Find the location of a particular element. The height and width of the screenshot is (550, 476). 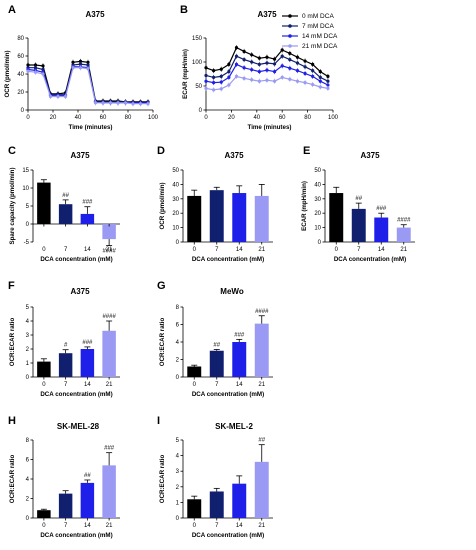

x-tick-label: 21 is located at coordinates (261, 250).